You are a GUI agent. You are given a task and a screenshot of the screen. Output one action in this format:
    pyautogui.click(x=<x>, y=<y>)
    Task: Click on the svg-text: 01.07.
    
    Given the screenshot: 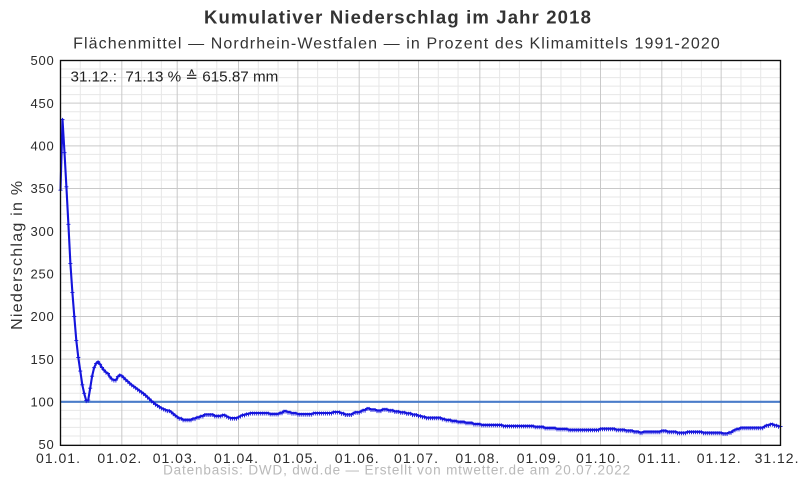 What is the action you would take?
    pyautogui.click(x=416, y=458)
    